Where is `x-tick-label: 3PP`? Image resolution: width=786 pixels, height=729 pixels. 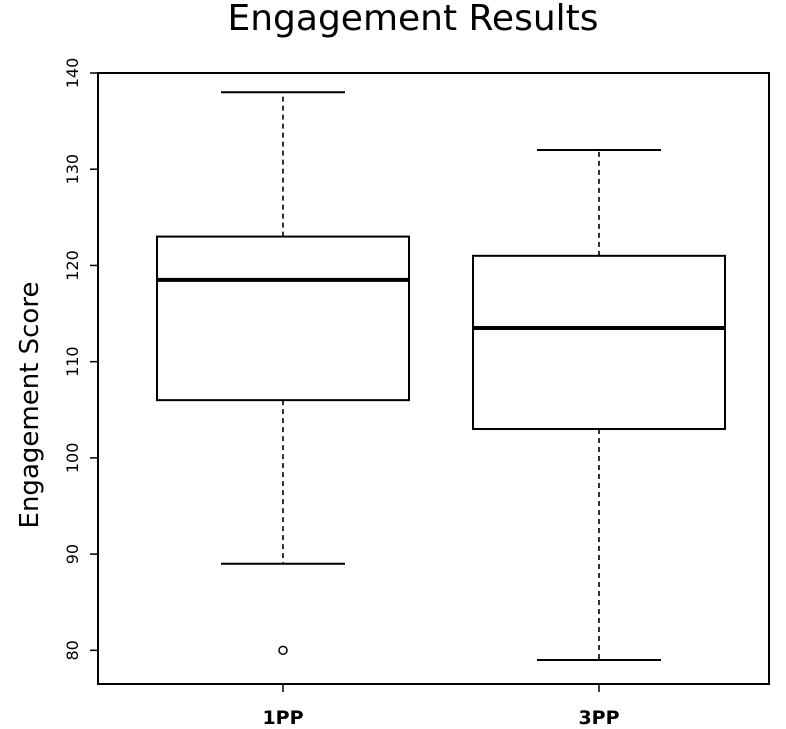 x-tick-label: 3PP is located at coordinates (598, 718).